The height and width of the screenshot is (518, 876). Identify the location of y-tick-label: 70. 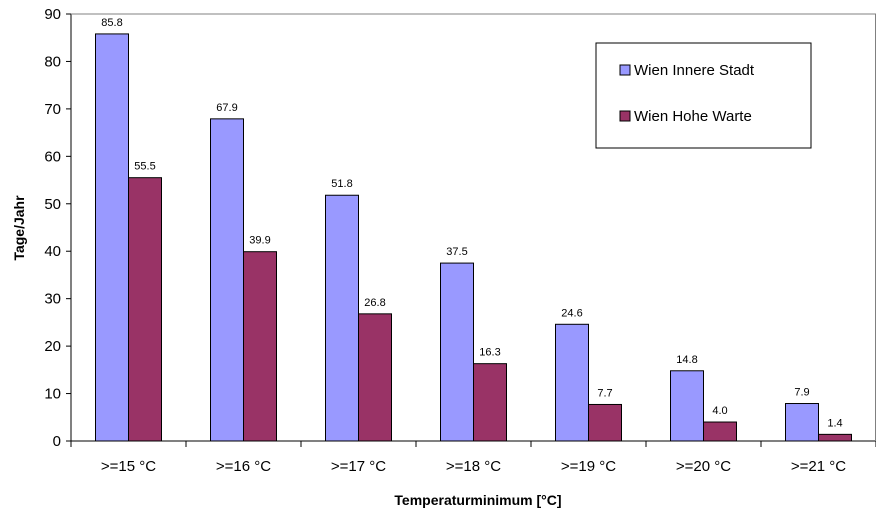
(52, 109).